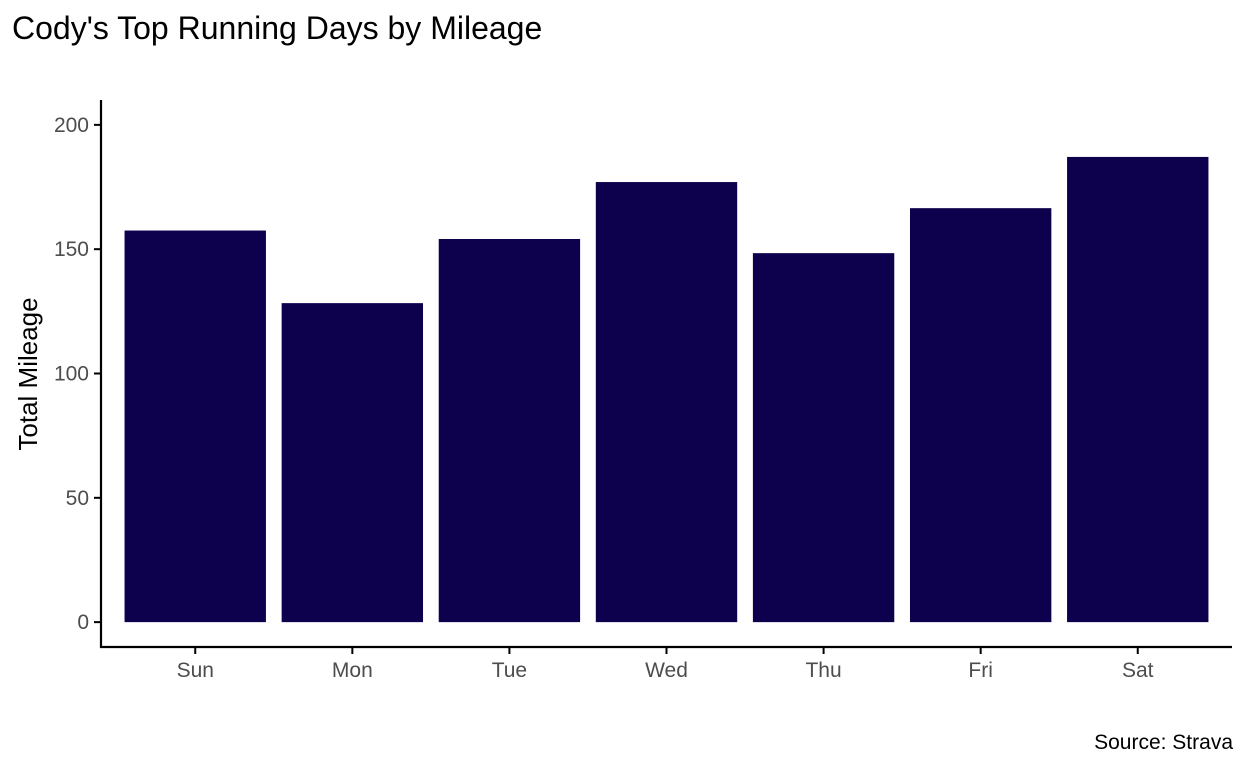  I want to click on bar-wed, so click(666, 402).